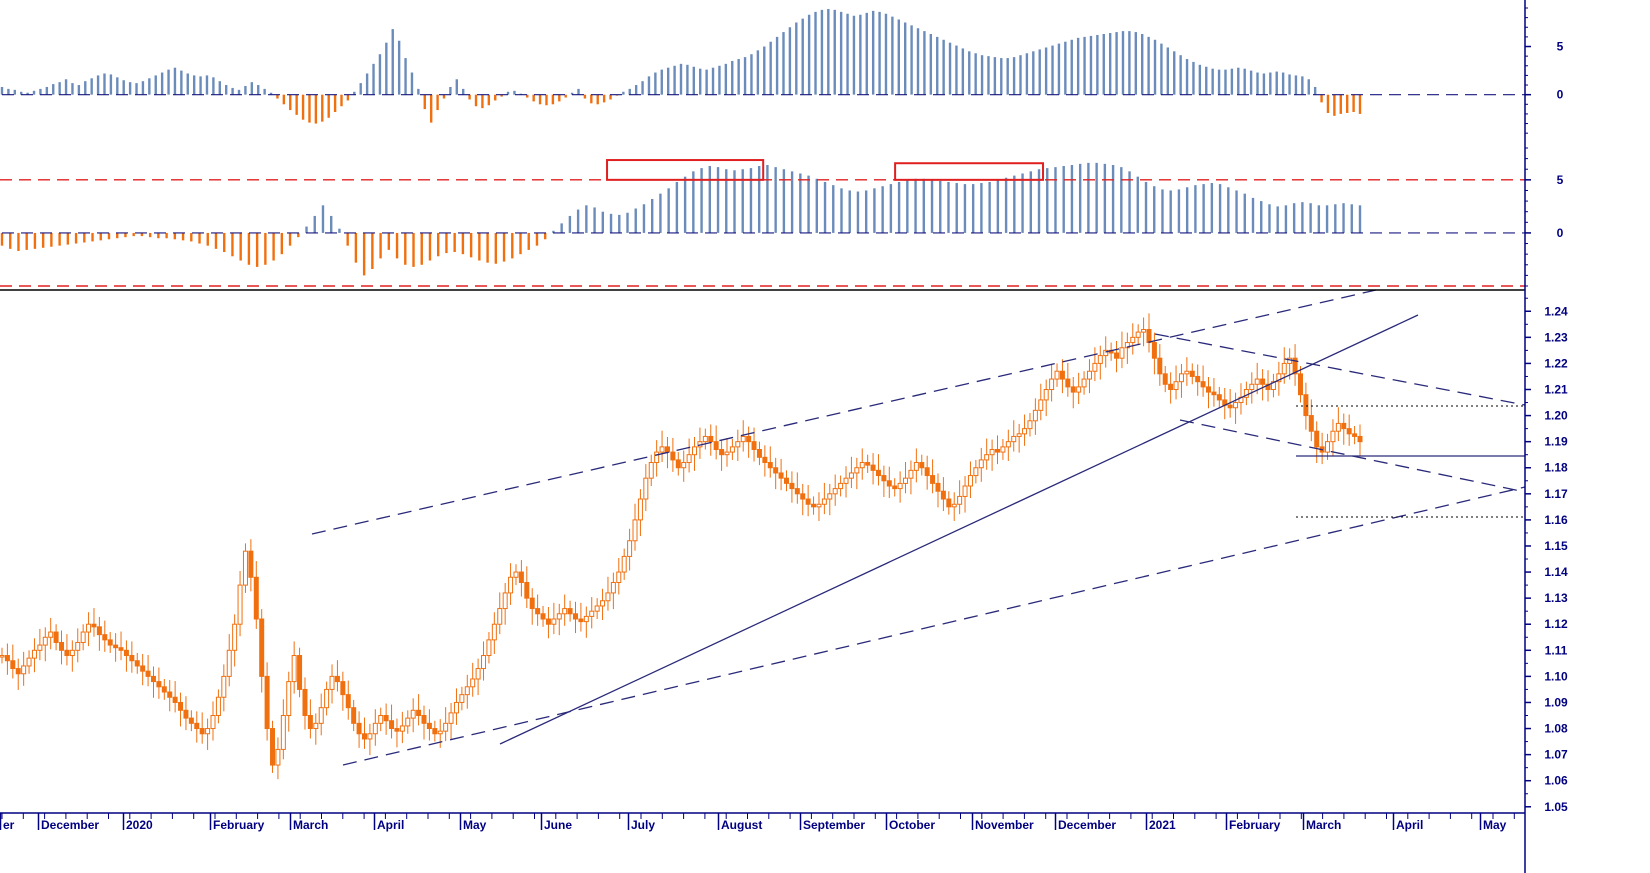  Describe the element at coordinates (1556, 520) in the screenshot. I see `y-tick-label: 1.16` at that location.